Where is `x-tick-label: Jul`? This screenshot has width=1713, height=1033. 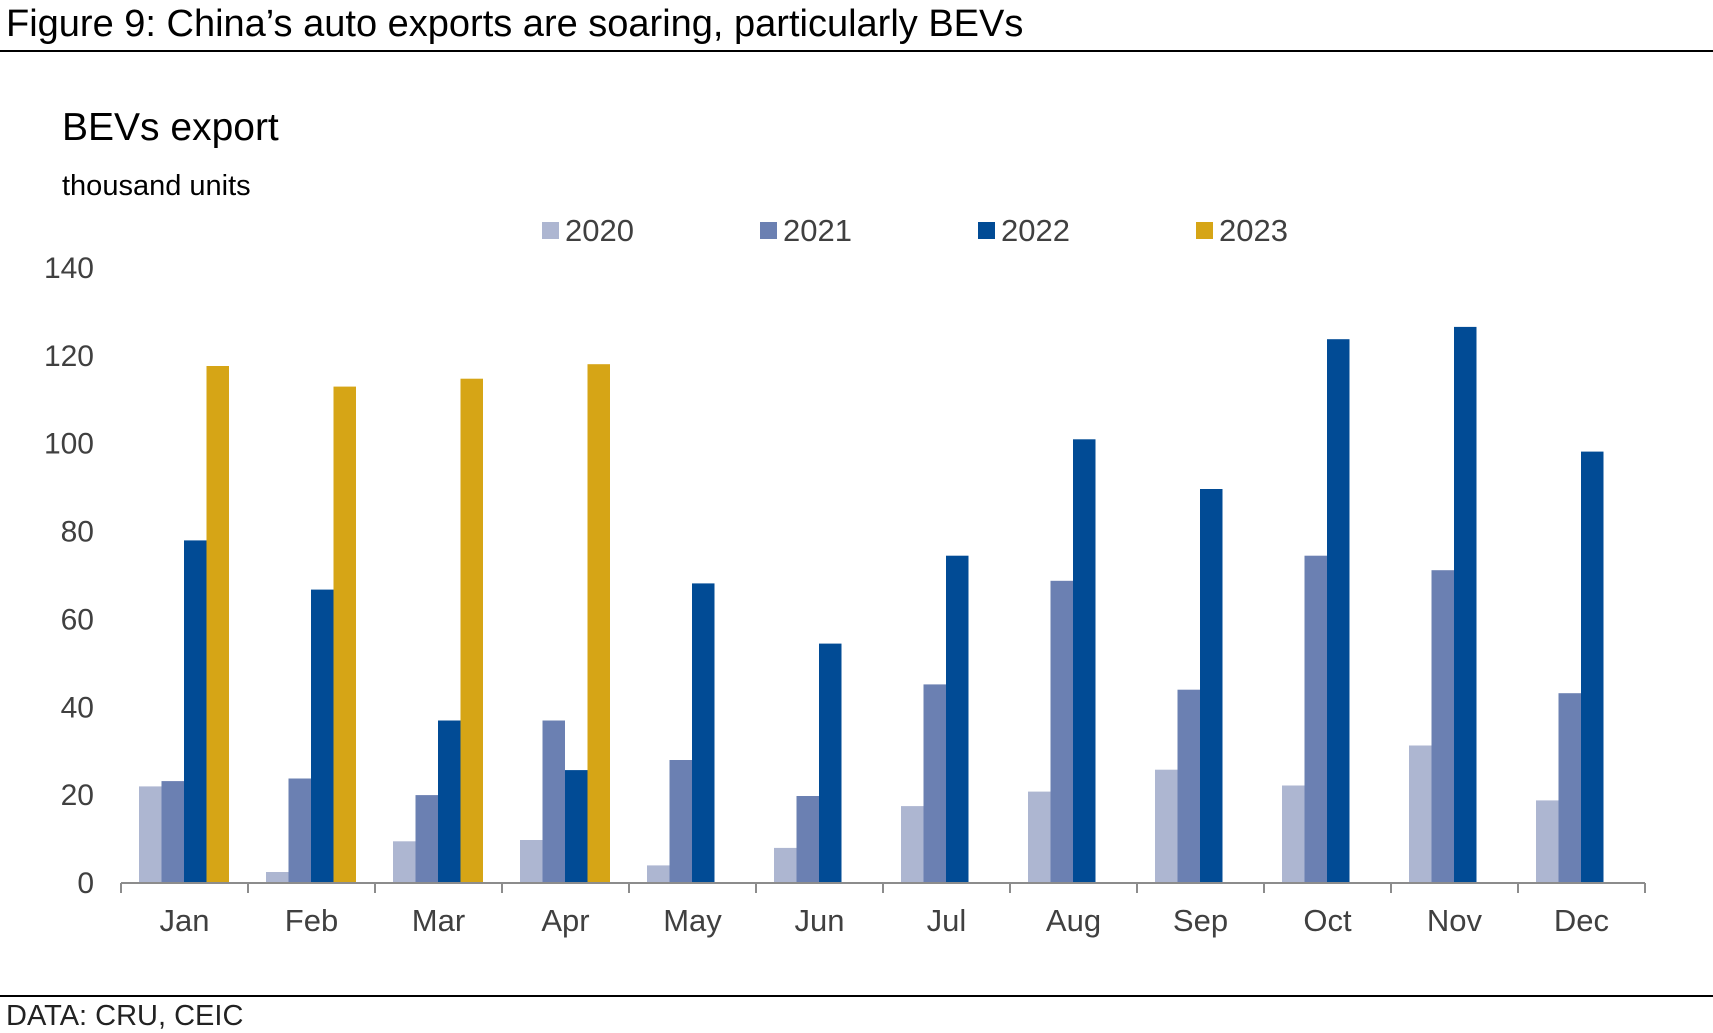
x-tick-label: Jul is located at coordinates (947, 920).